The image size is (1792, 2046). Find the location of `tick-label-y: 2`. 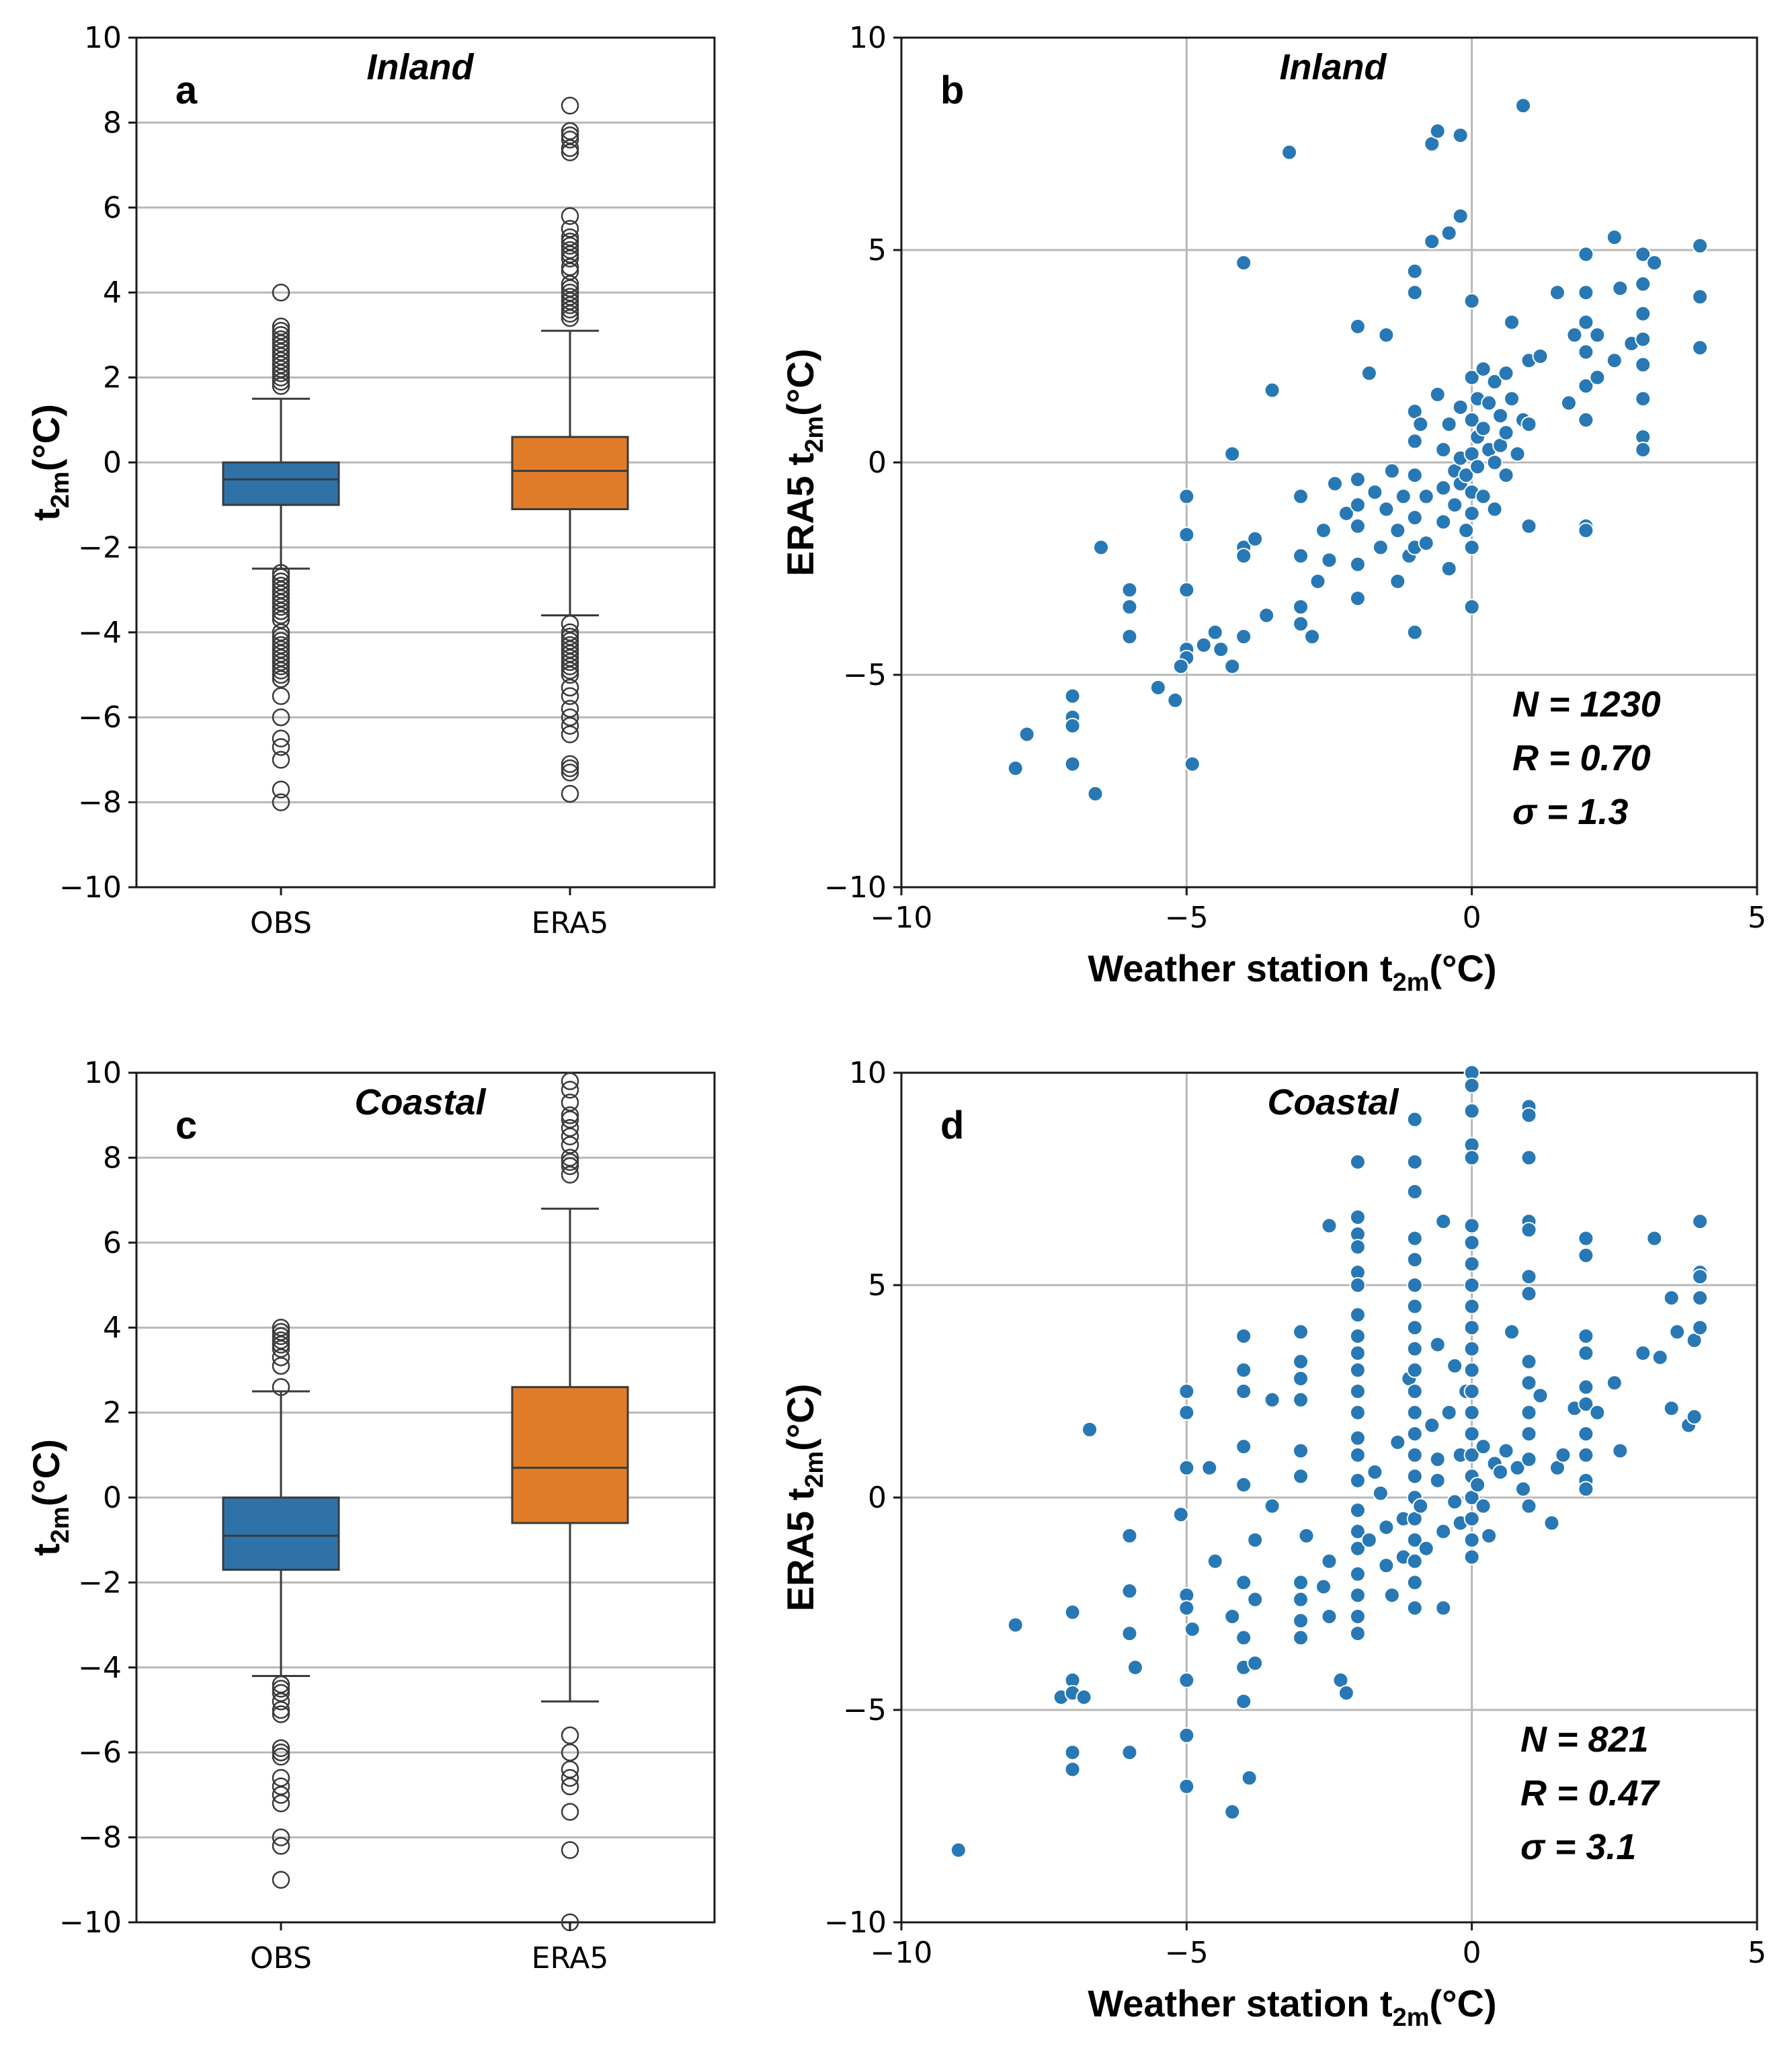

tick-label-y: 2 is located at coordinates (112, 378).